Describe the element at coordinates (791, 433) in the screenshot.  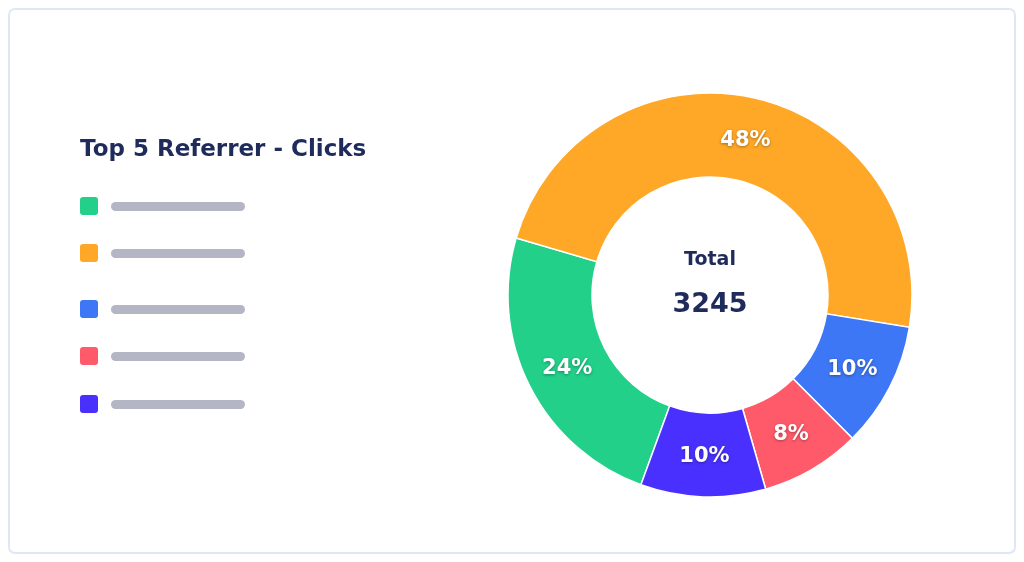
I see `data-label: 8%` at that location.